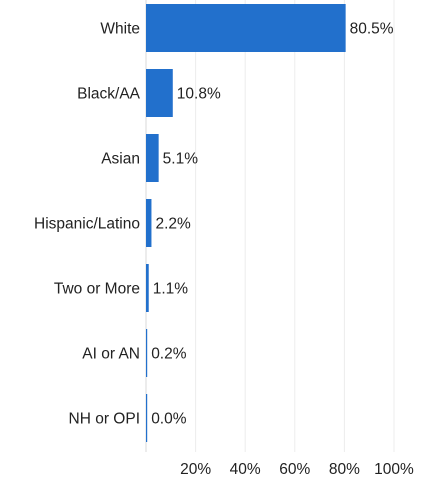 This screenshot has height=478, width=421. Describe the element at coordinates (294, 469) in the screenshot. I see `x-tick-label: 60%` at that location.